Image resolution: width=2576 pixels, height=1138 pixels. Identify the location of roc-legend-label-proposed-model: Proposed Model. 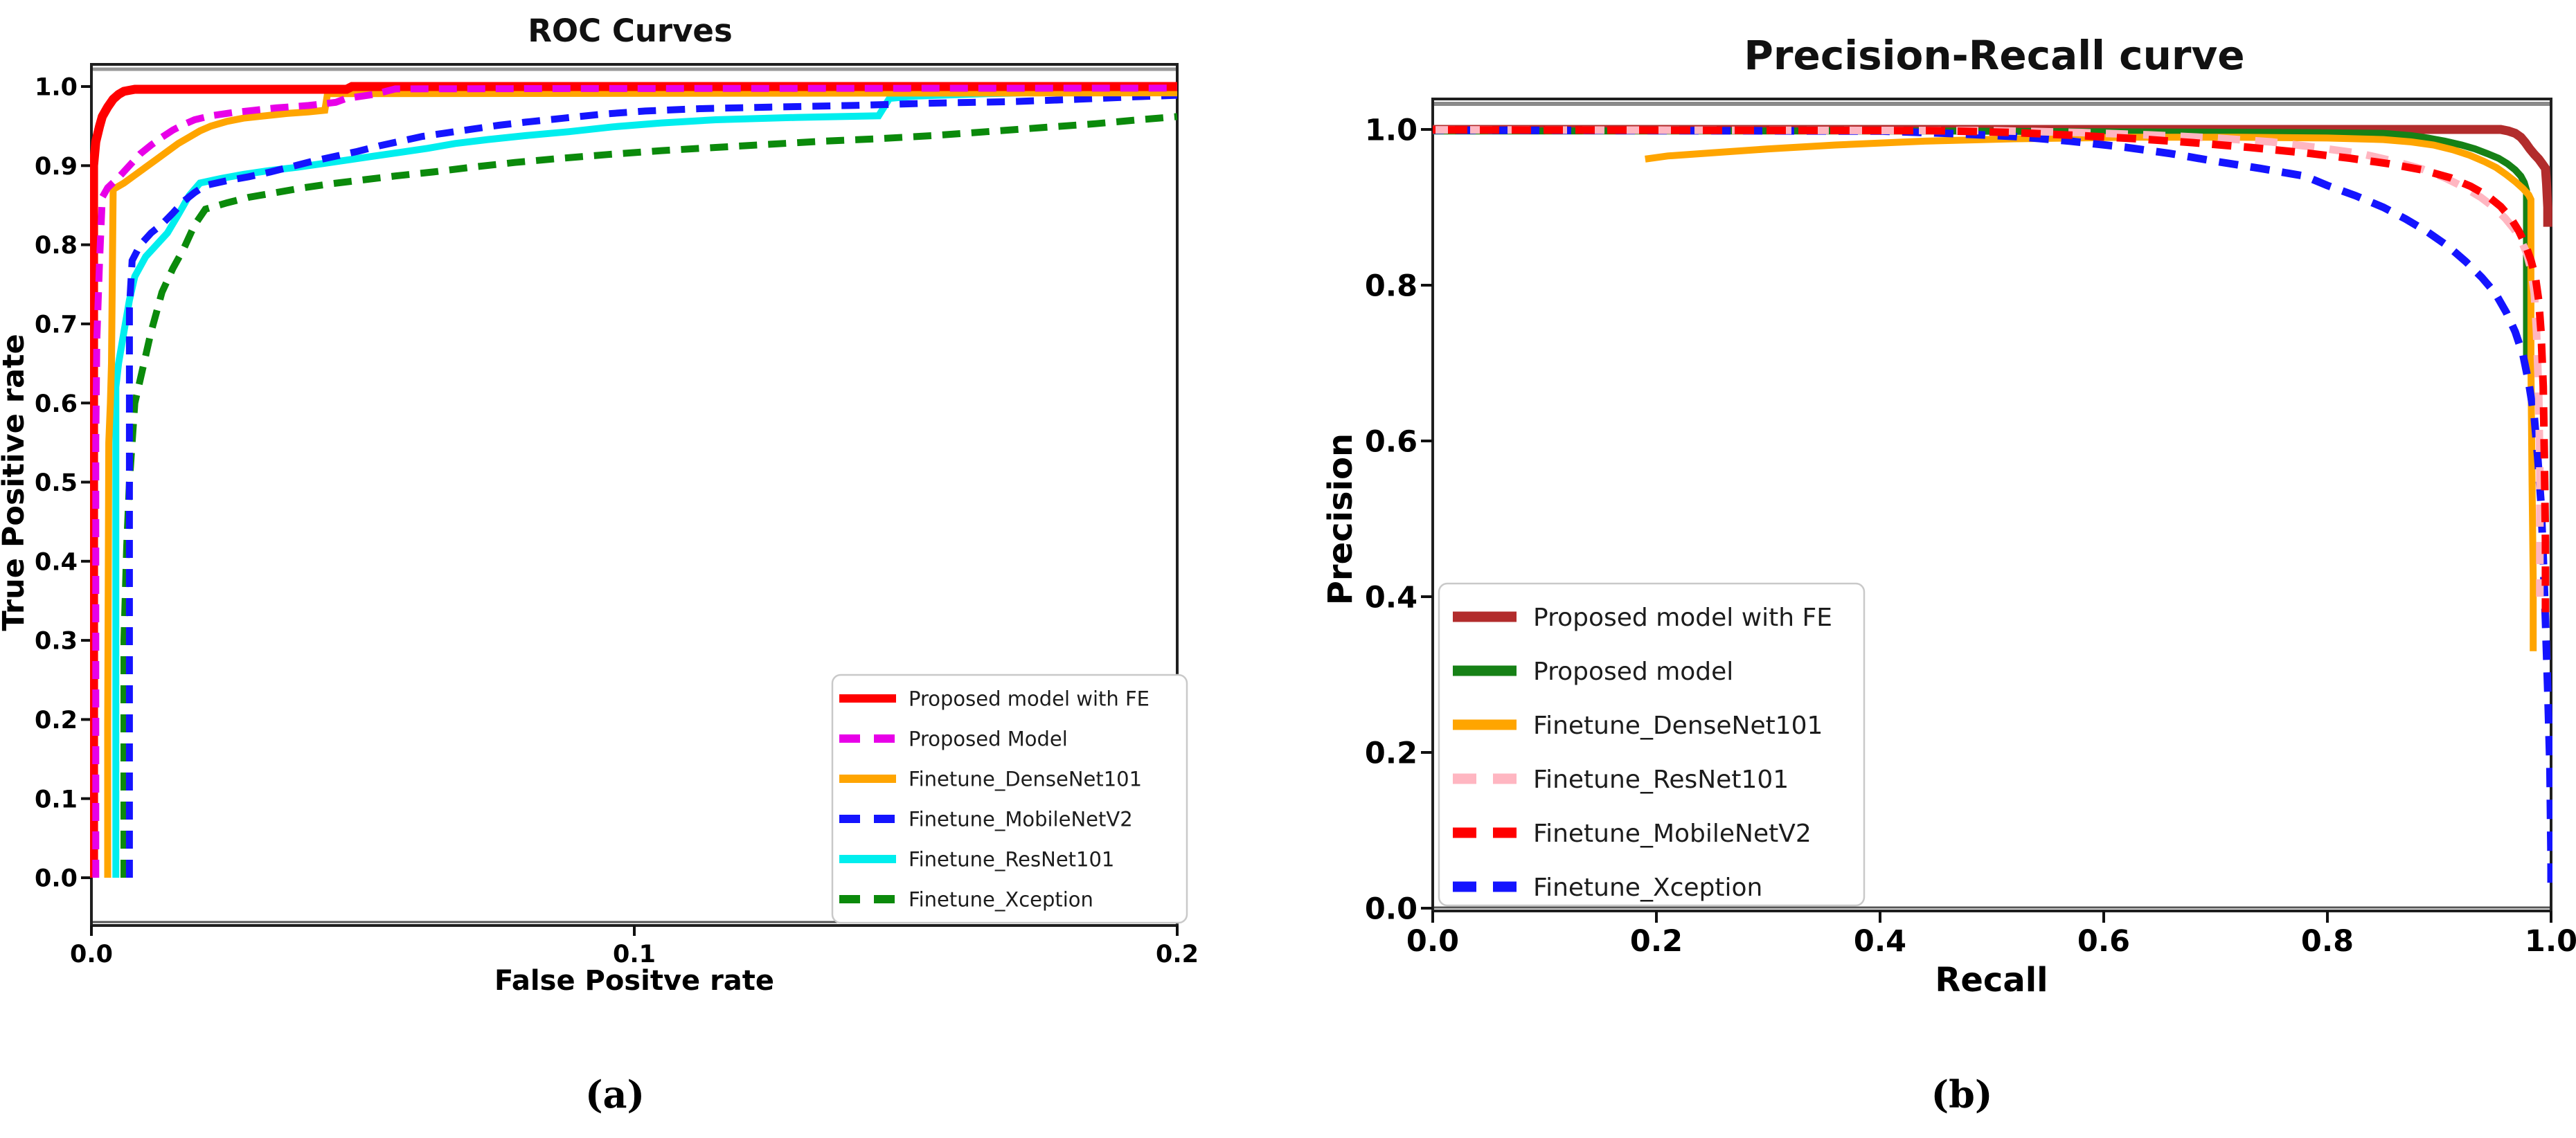
(988, 738).